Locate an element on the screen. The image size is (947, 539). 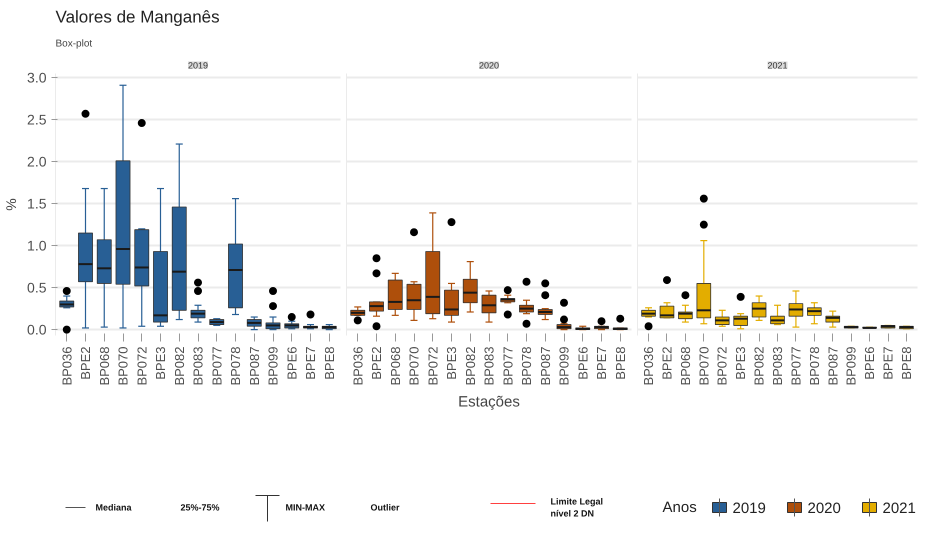
y-tick-label: 1.5 is located at coordinates (37, 204).